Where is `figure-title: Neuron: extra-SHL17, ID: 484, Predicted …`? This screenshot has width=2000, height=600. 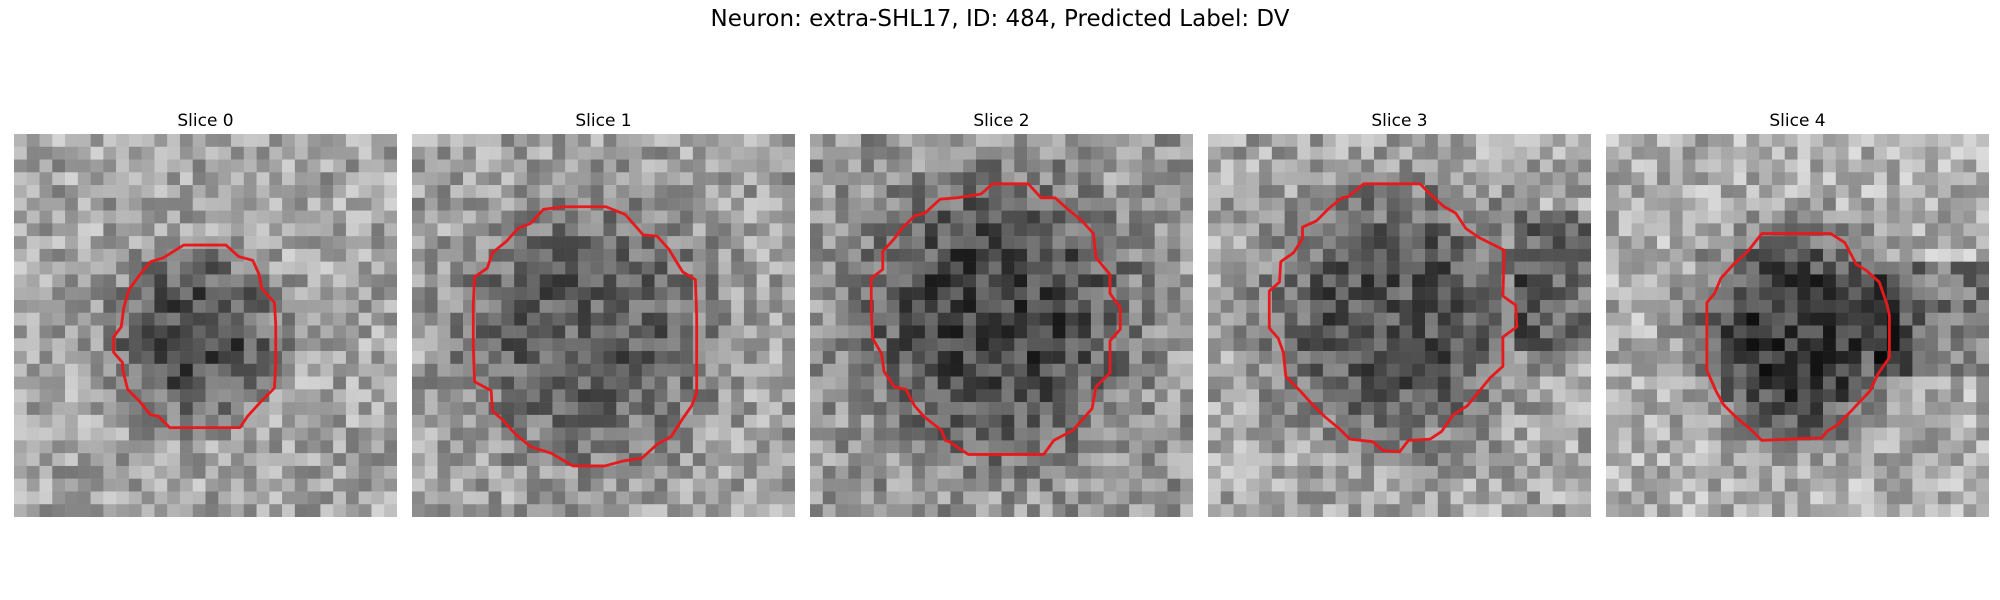
figure-title: Neuron: extra-SHL17, ID: 484, Predicted … is located at coordinates (1000, 19).